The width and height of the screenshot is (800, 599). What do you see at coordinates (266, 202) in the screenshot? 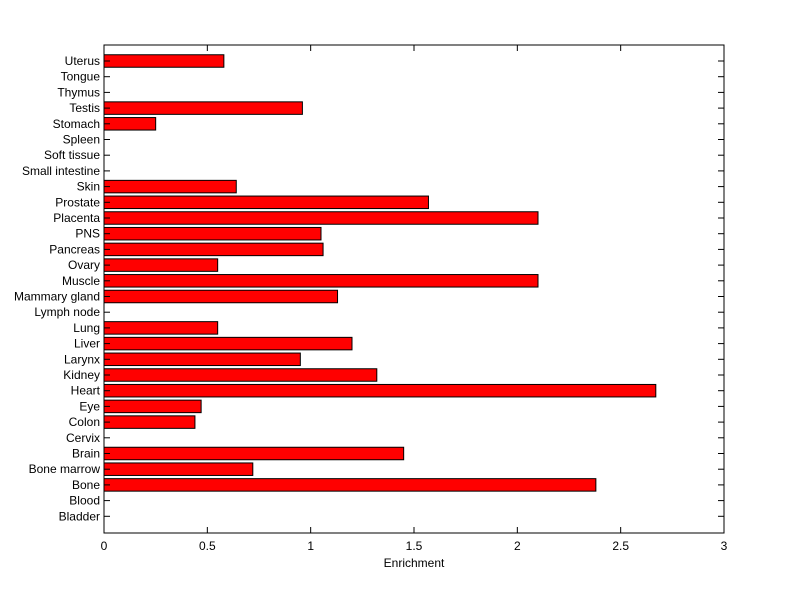
I see `bar-prostate` at bounding box center [266, 202].